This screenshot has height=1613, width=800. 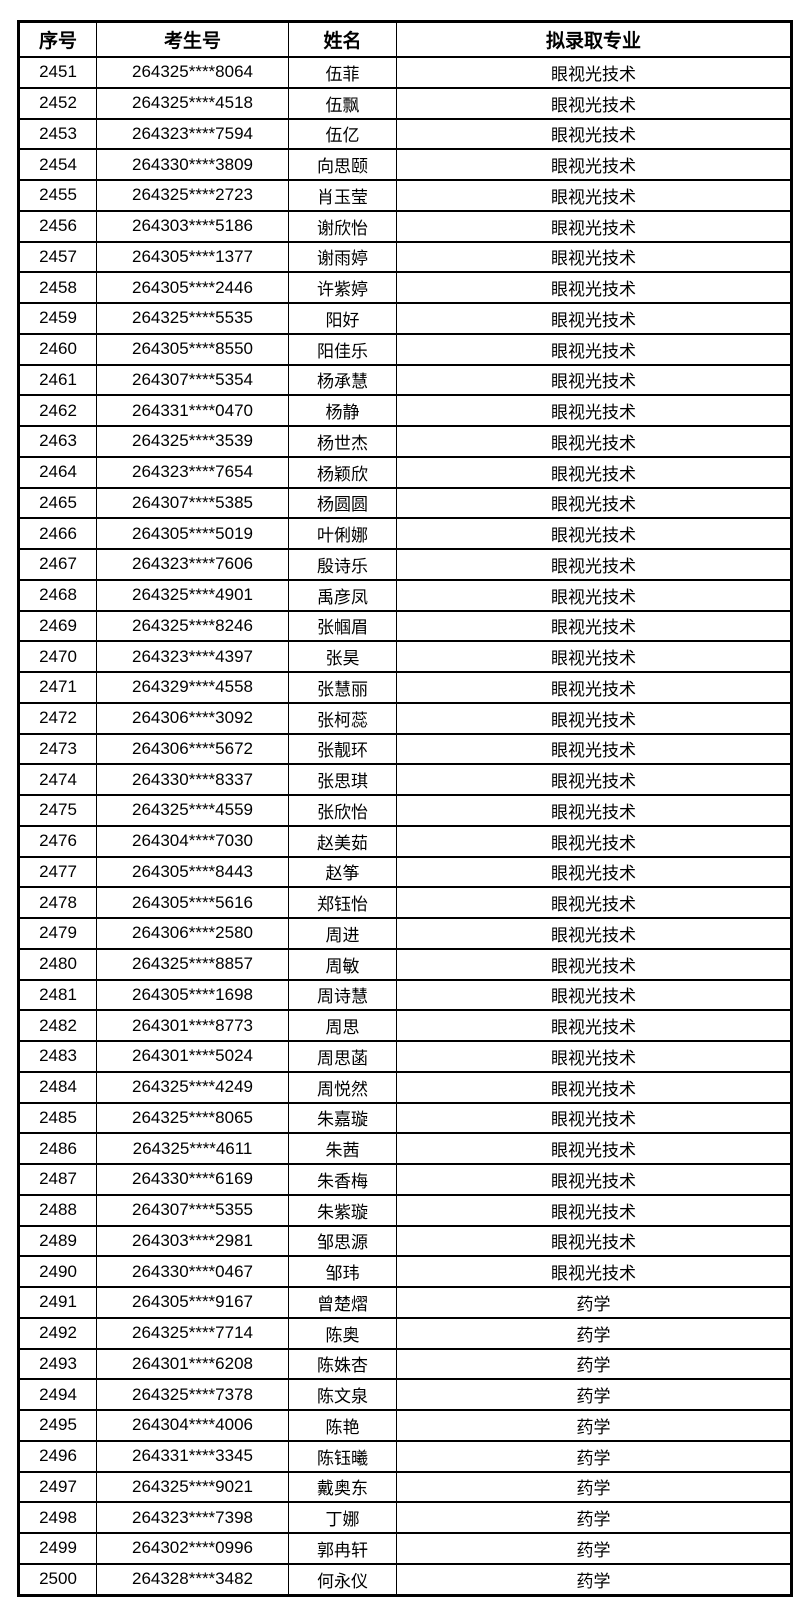 What do you see at coordinates (57, 1302) in the screenshot?
I see `seq-cell: 2491` at bounding box center [57, 1302].